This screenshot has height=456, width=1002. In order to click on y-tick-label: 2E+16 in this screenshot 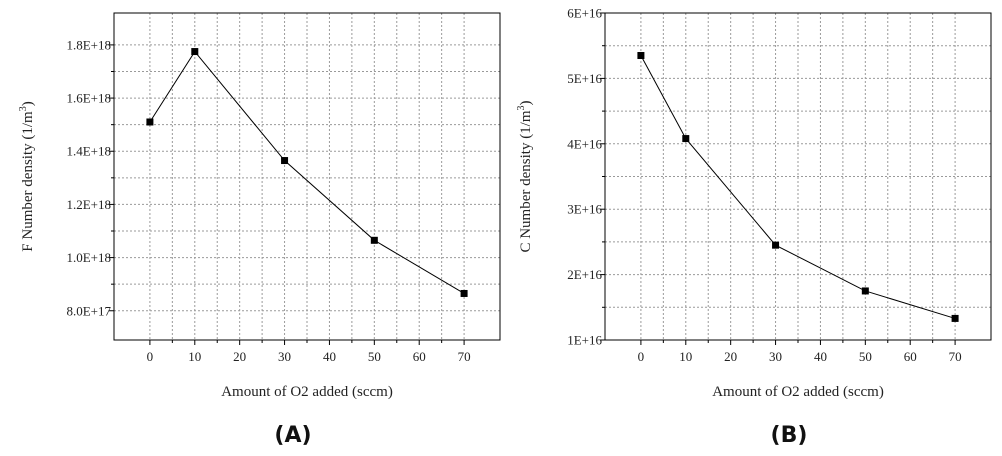, I will do `click(584, 274)`.